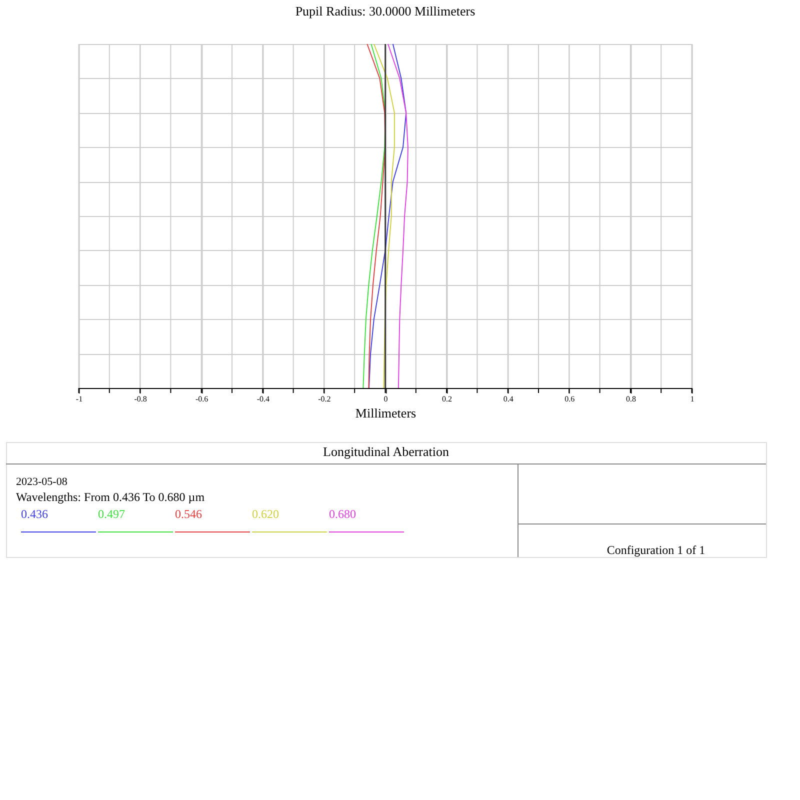 This screenshot has width=800, height=800. I want to click on text: Longitudinal Aberration, so click(386, 451).